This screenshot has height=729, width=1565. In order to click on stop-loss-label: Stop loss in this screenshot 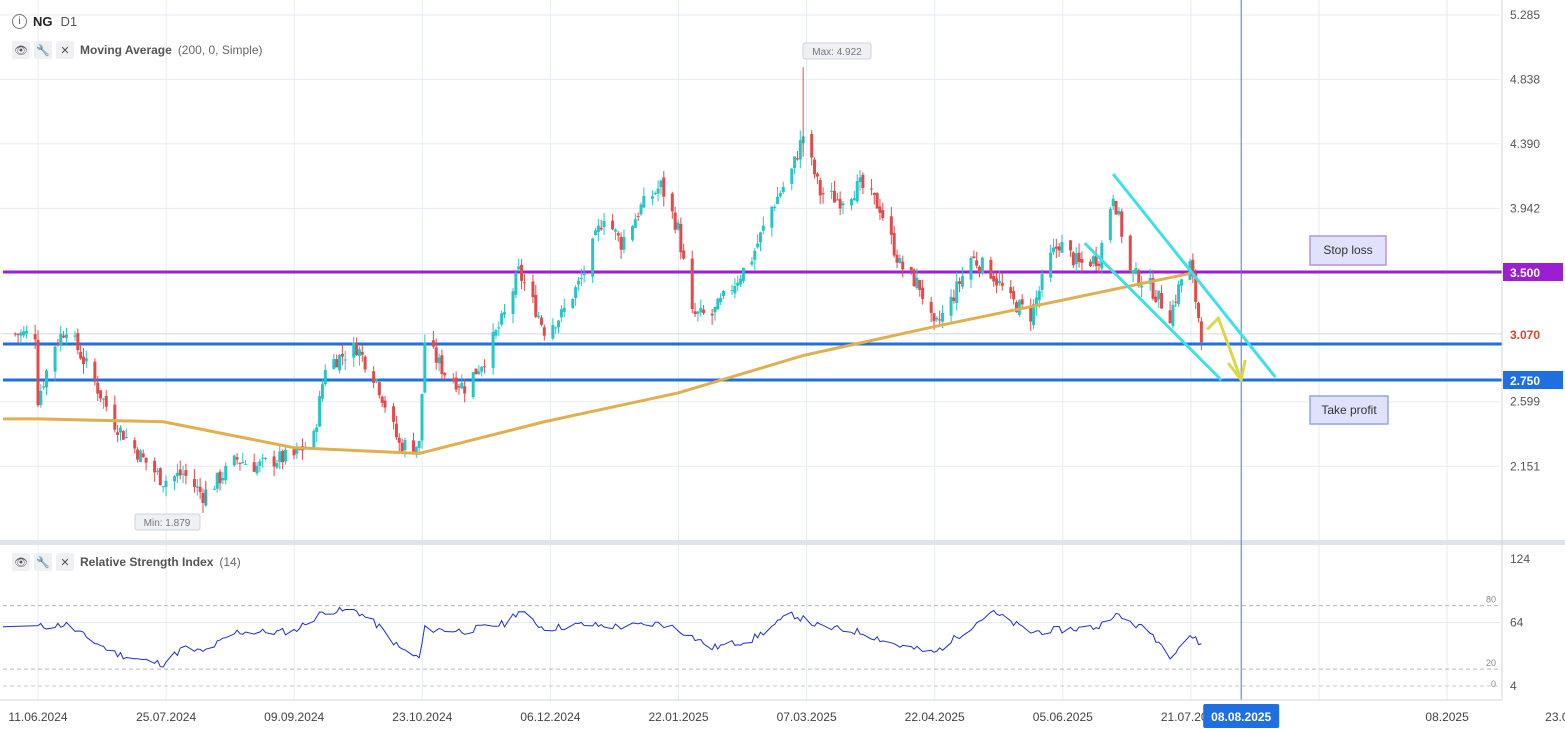, I will do `click(1348, 250)`.